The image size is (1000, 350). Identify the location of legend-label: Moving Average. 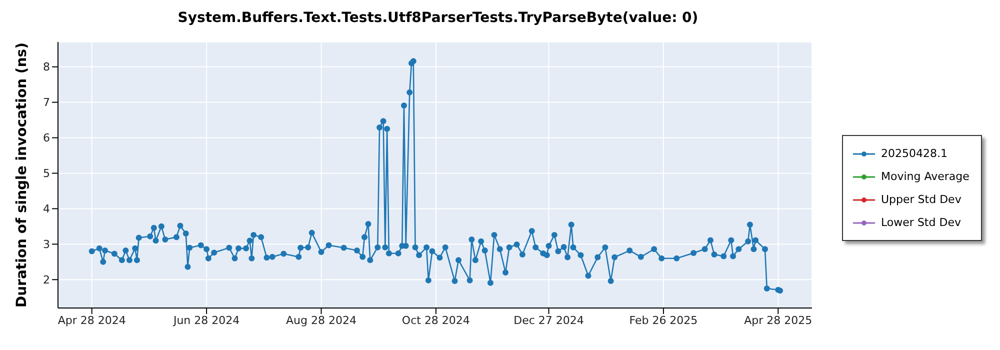
(925, 176).